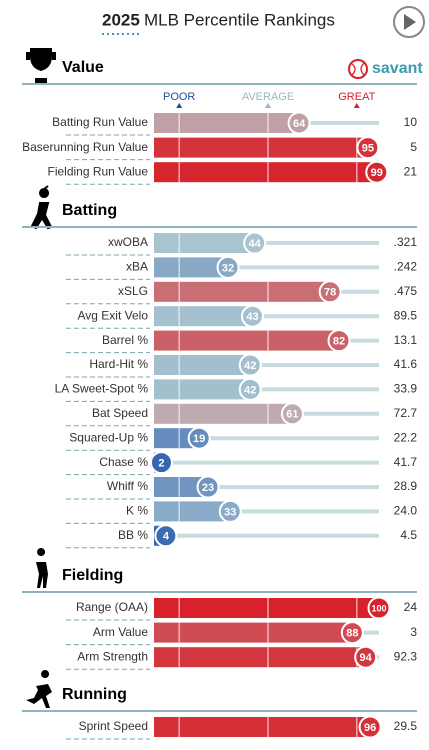 Image resolution: width=429 pixels, height=750 pixels. Describe the element at coordinates (92, 575) in the screenshot. I see `section-title: Fielding` at that location.